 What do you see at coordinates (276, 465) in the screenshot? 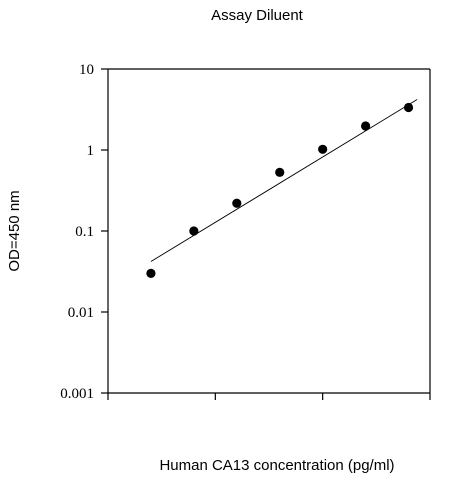
I see `x-axis-label: Human CA13 concentration (pg/ml)` at bounding box center [276, 465].